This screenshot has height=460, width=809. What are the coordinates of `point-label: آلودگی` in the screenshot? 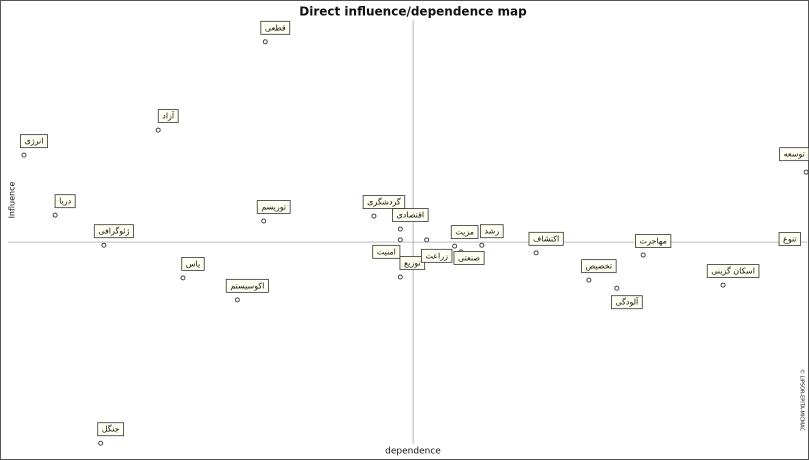 It's located at (627, 302).